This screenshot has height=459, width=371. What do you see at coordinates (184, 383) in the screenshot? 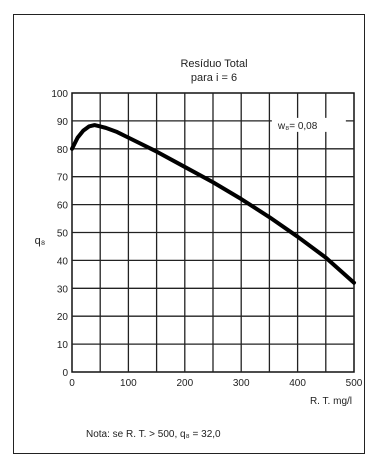
I see `x-tick-label: 200` at bounding box center [184, 383].